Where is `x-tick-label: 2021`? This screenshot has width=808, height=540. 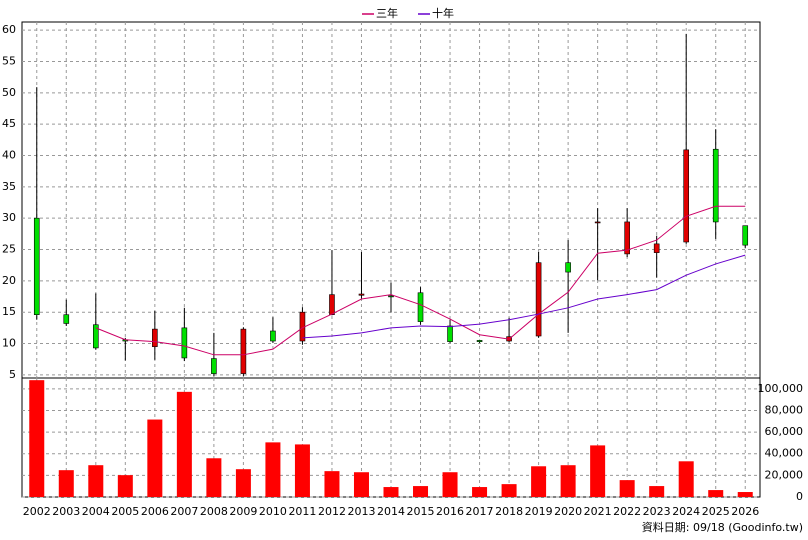
x-tick-label: 2021 is located at coordinates (598, 511).